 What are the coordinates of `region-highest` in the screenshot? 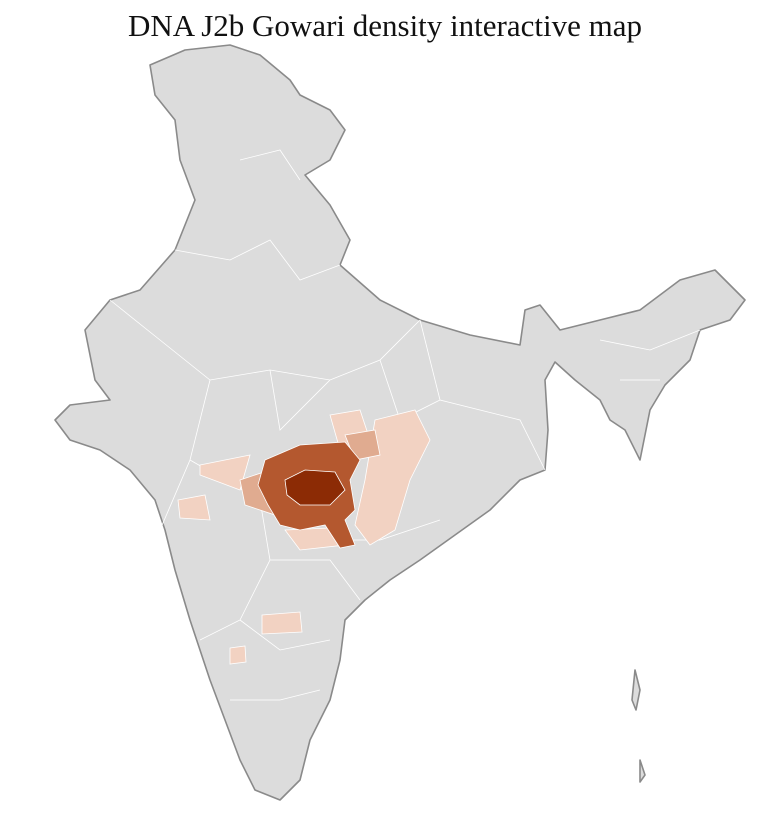 It's located at (315, 487).